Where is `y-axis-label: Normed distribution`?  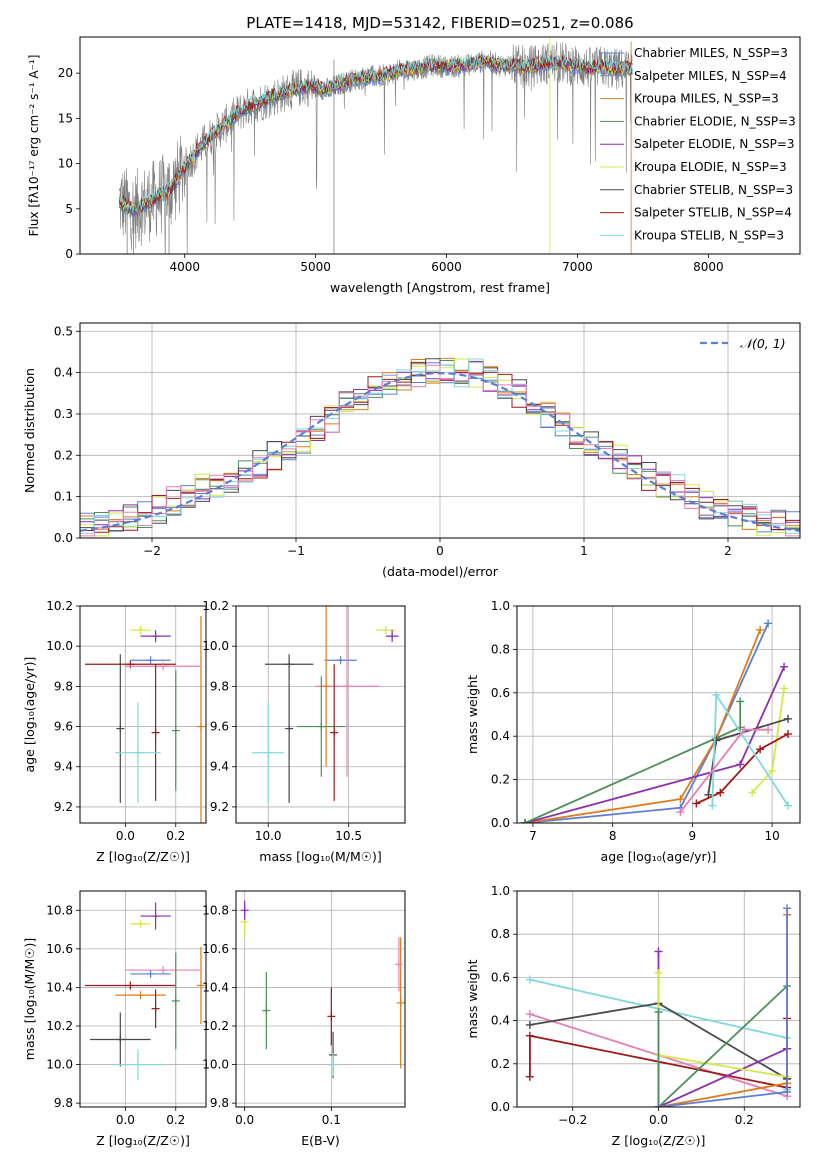 y-axis-label: Normed distribution is located at coordinates (29, 430).